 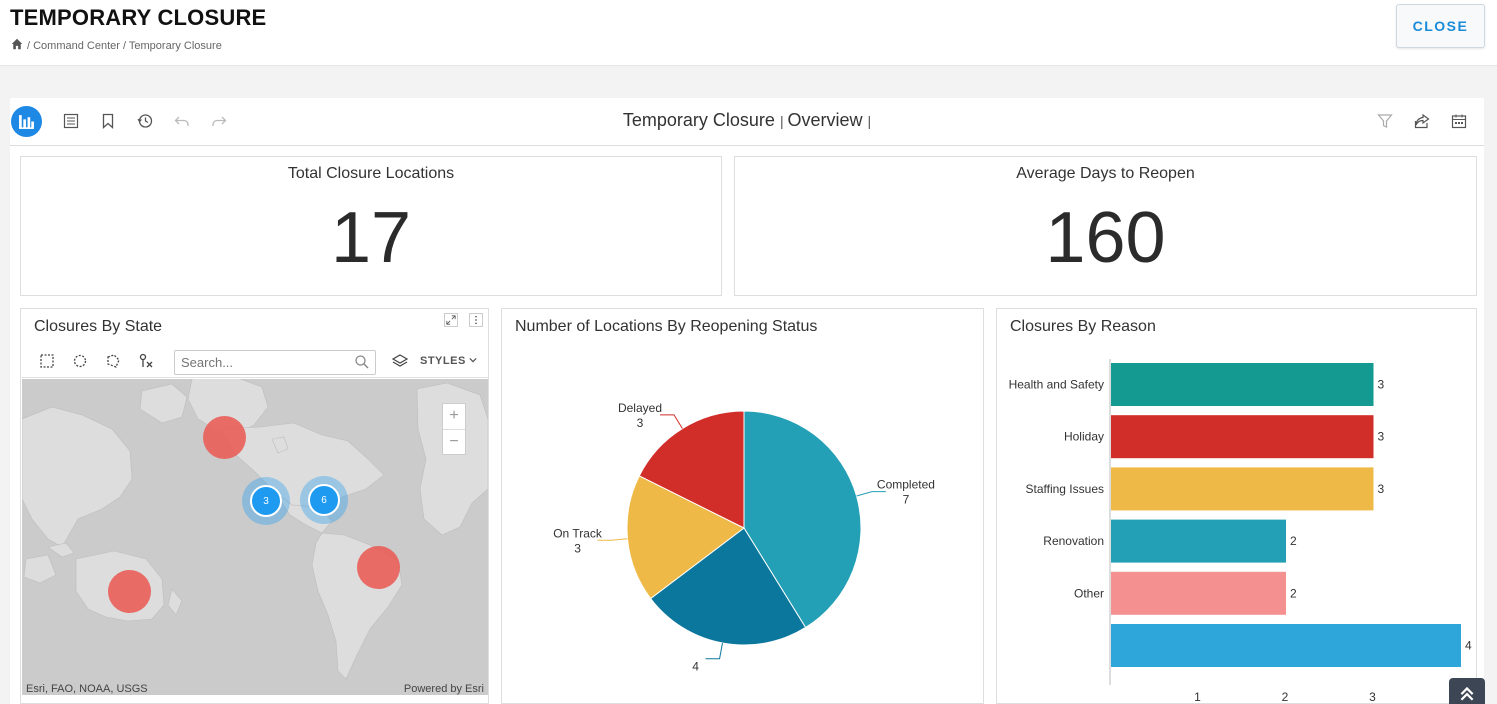 I want to click on layers-icon, so click(x=400, y=362).